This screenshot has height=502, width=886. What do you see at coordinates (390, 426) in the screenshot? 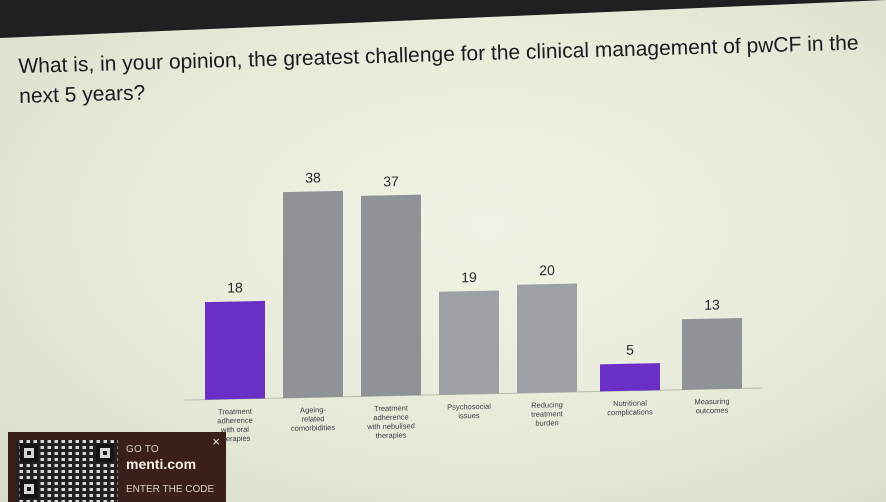
I see `category-label-line: with nebulised` at bounding box center [390, 426].